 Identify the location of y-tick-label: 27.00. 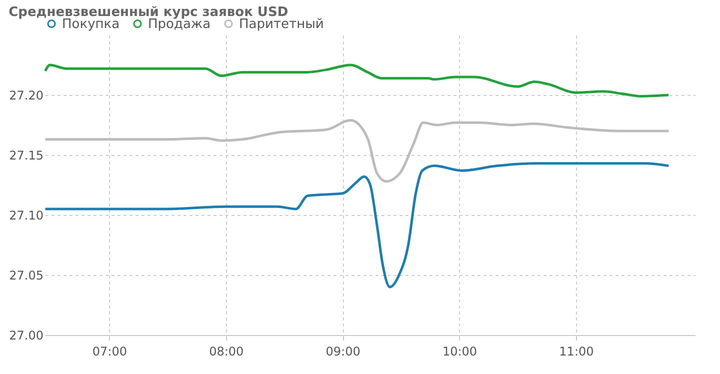
(26, 335).